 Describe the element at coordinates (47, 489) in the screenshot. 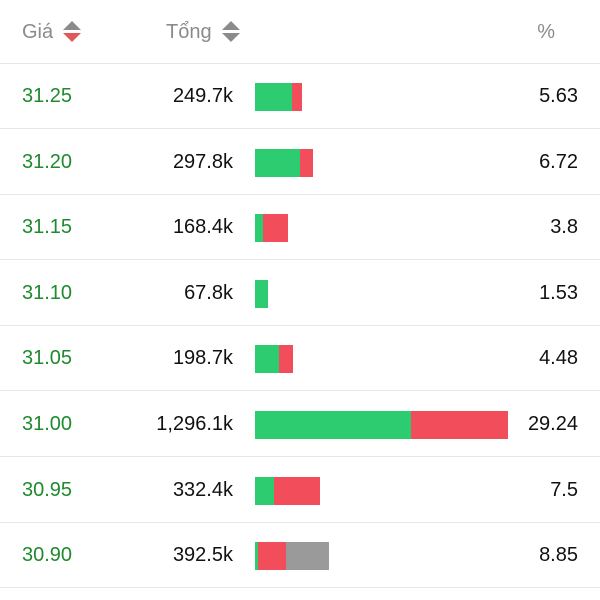

I see `price-cell: 30.95` at that location.